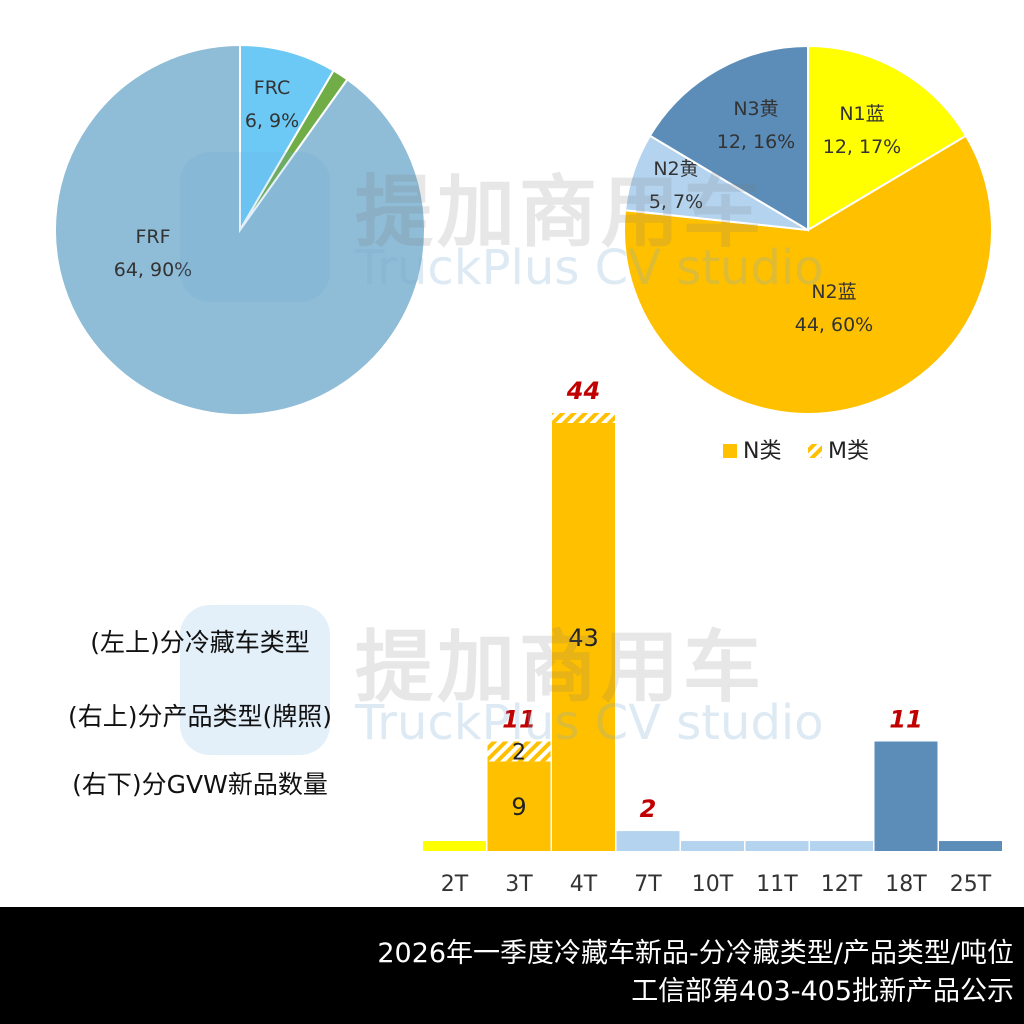 The height and width of the screenshot is (1024, 1024). Describe the element at coordinates (519, 884) in the screenshot. I see `x-tick-label: 3T` at that location.